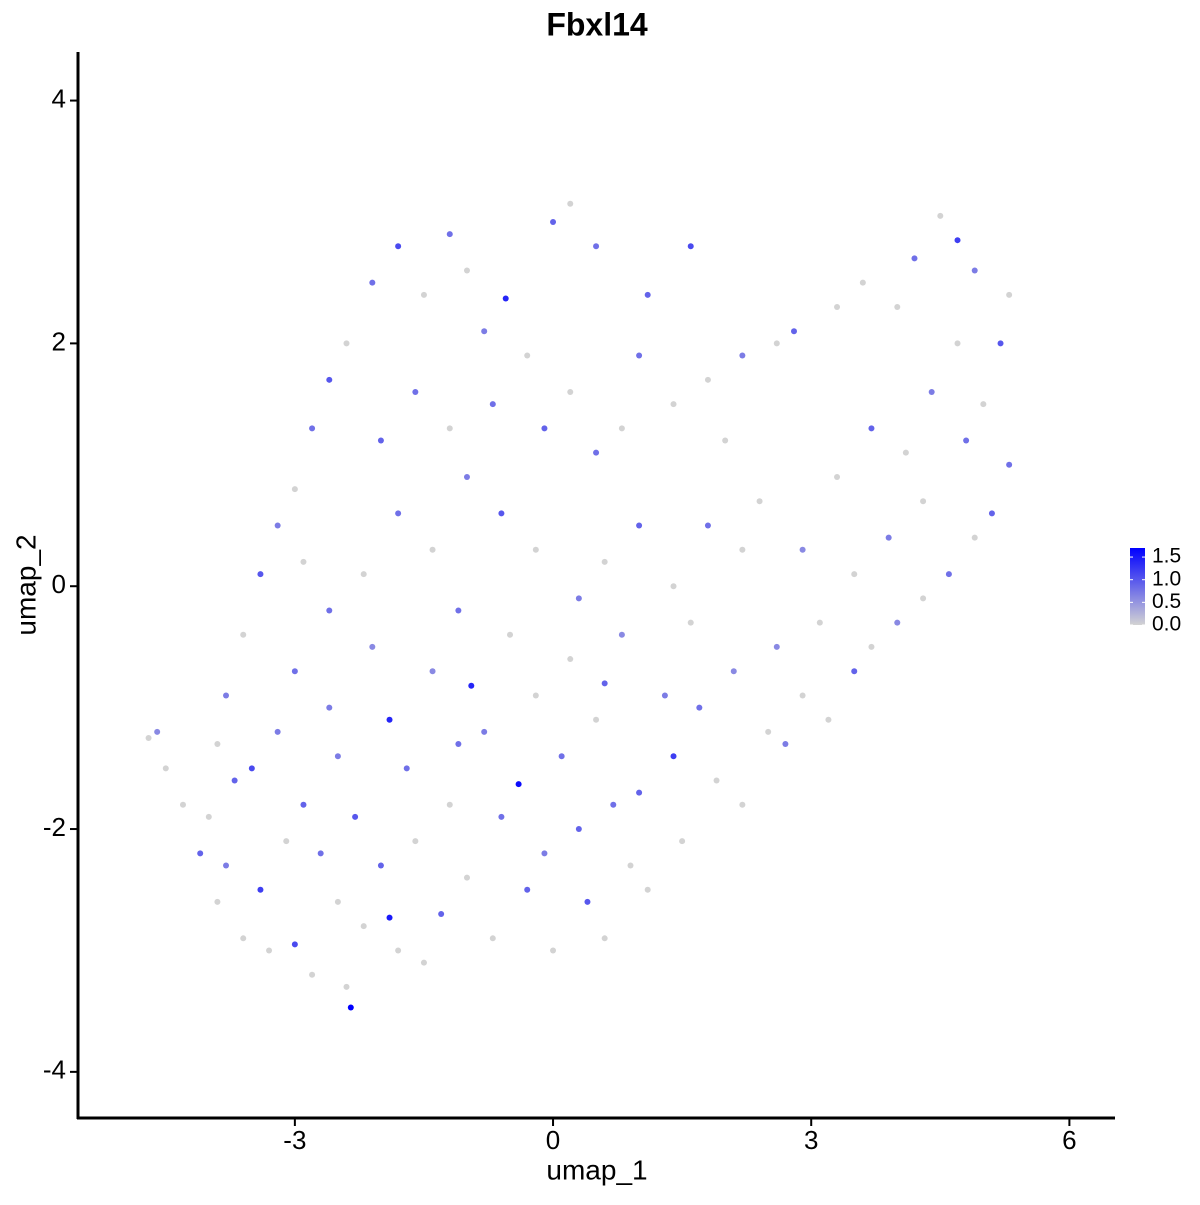 The width and height of the screenshot is (1200, 1205). Describe the element at coordinates (59, 341) in the screenshot. I see `y-tick-label: 2` at that location.